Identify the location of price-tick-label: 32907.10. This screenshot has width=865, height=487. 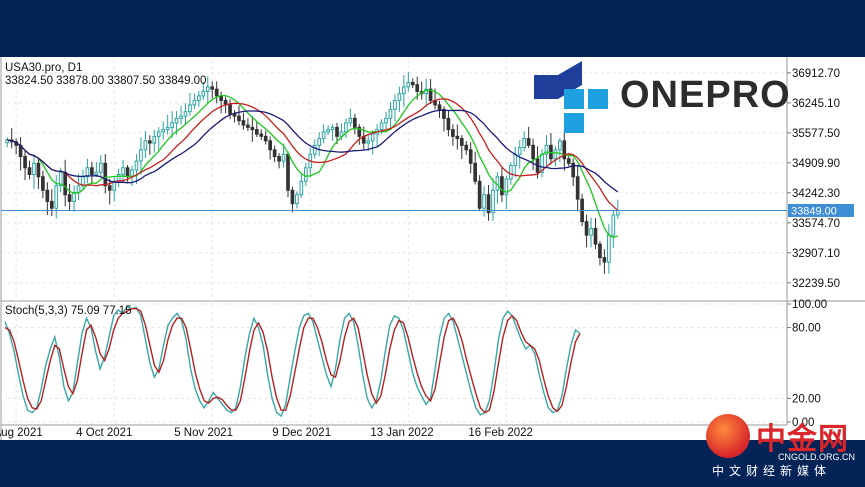
(816, 254).